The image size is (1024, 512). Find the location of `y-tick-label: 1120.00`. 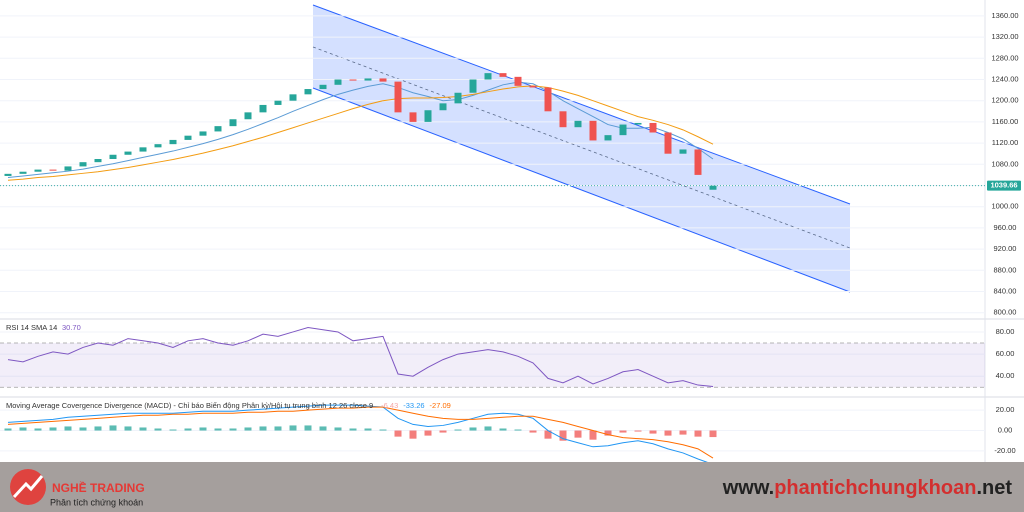

y-tick-label: 1120.00 is located at coordinates (1005, 142).